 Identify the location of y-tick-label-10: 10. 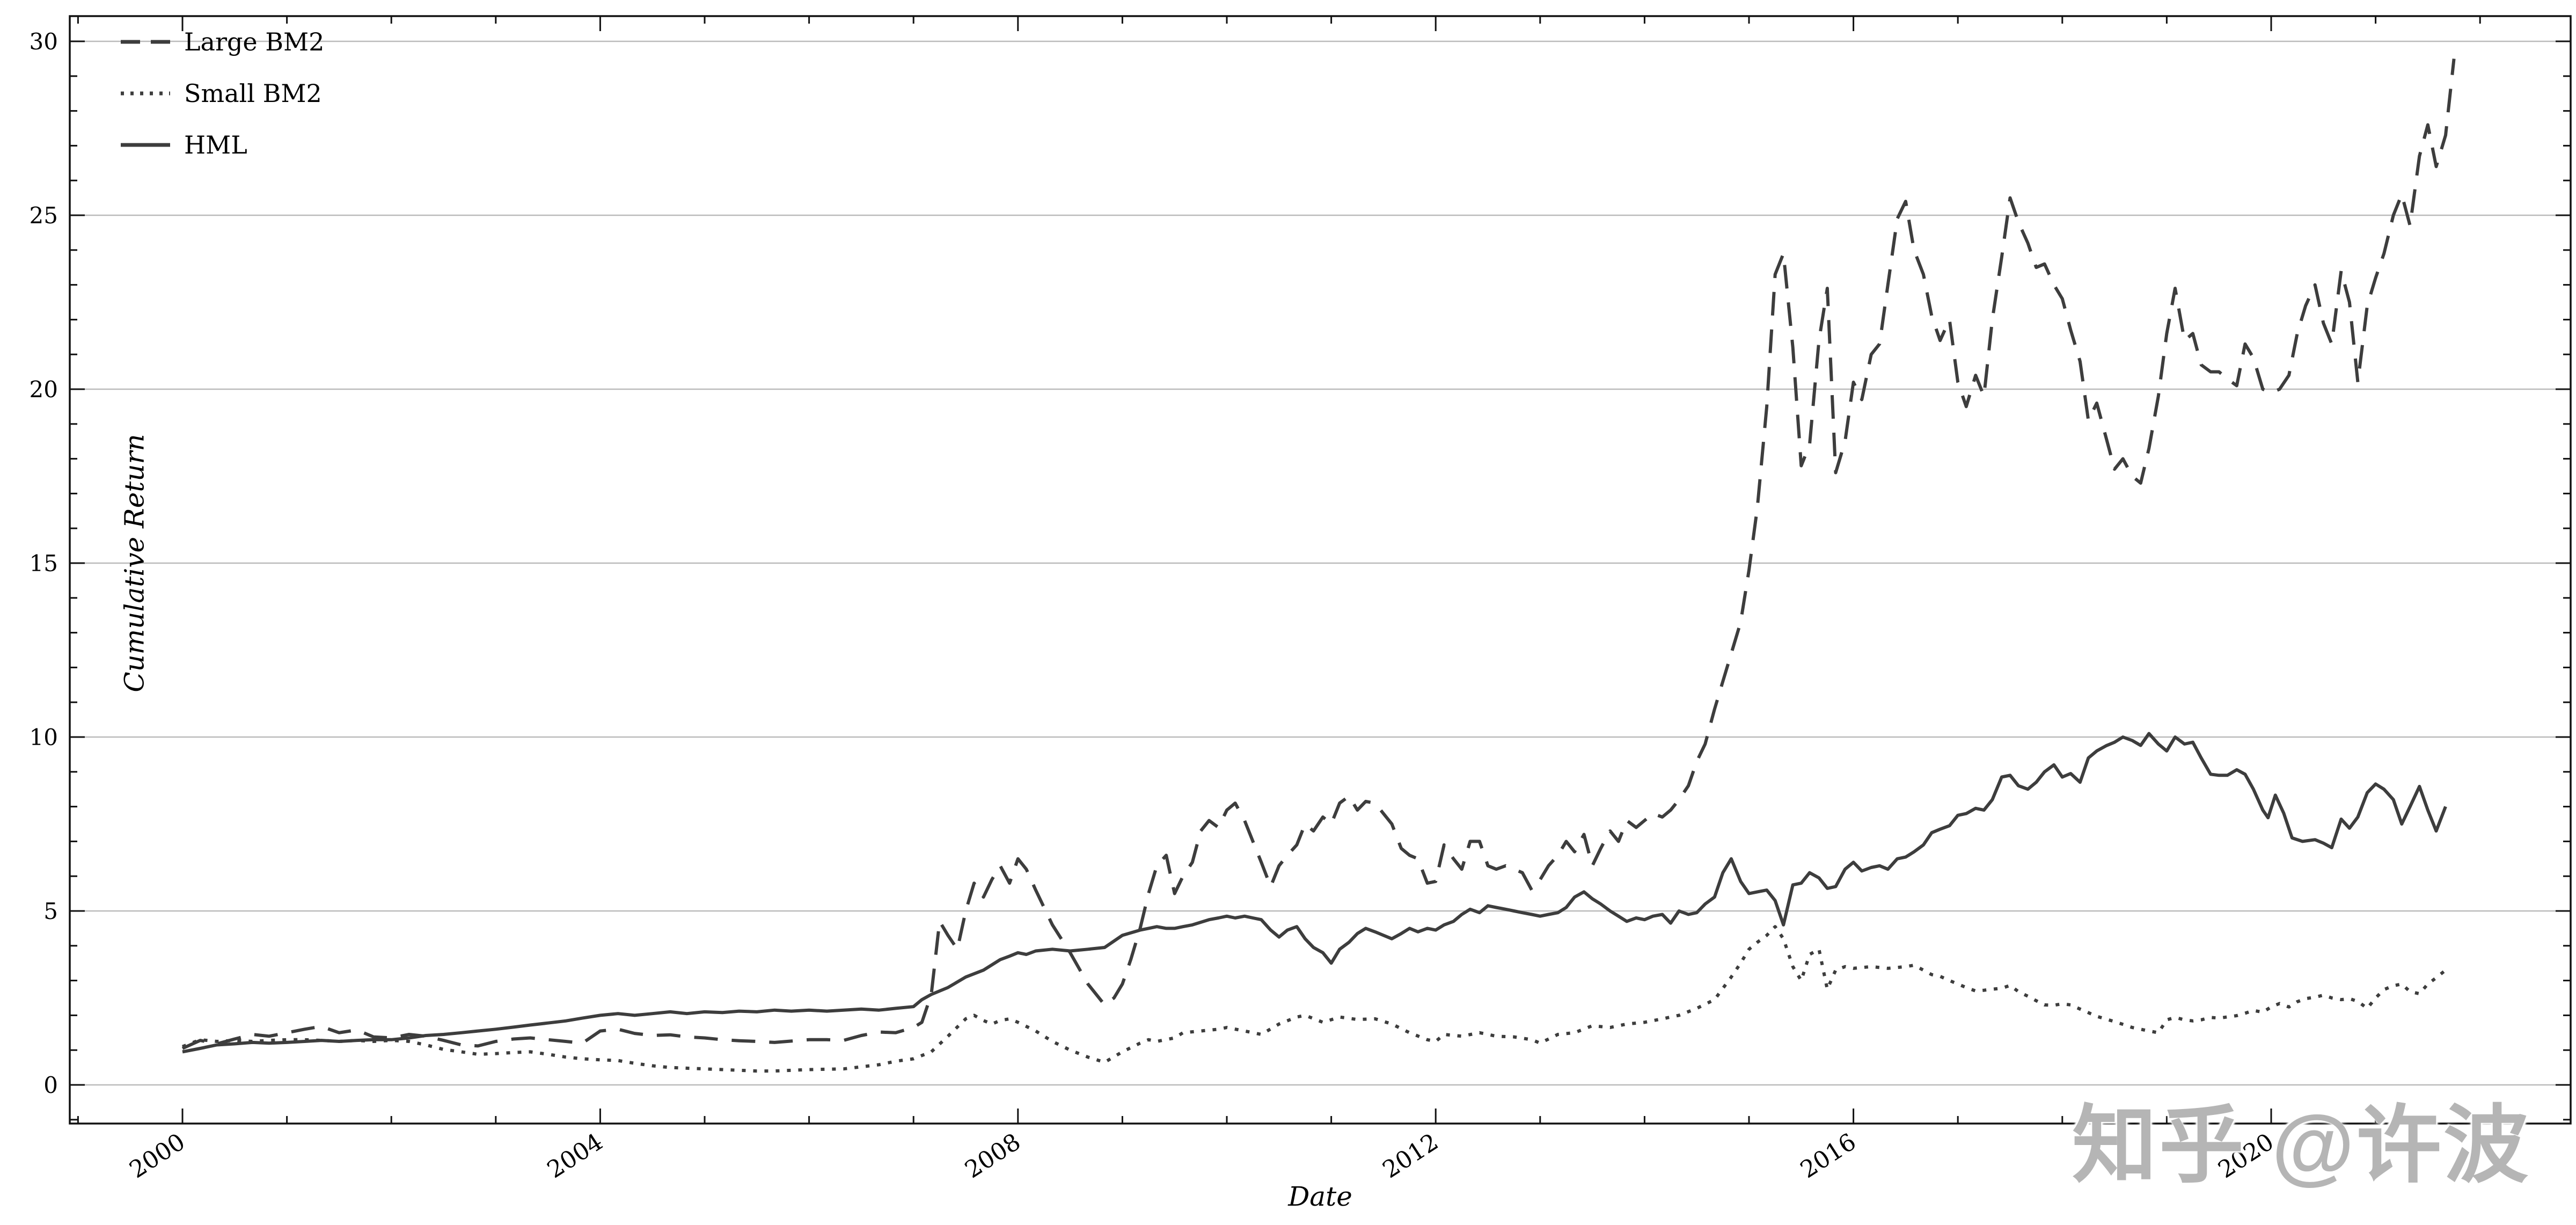
(44, 737).